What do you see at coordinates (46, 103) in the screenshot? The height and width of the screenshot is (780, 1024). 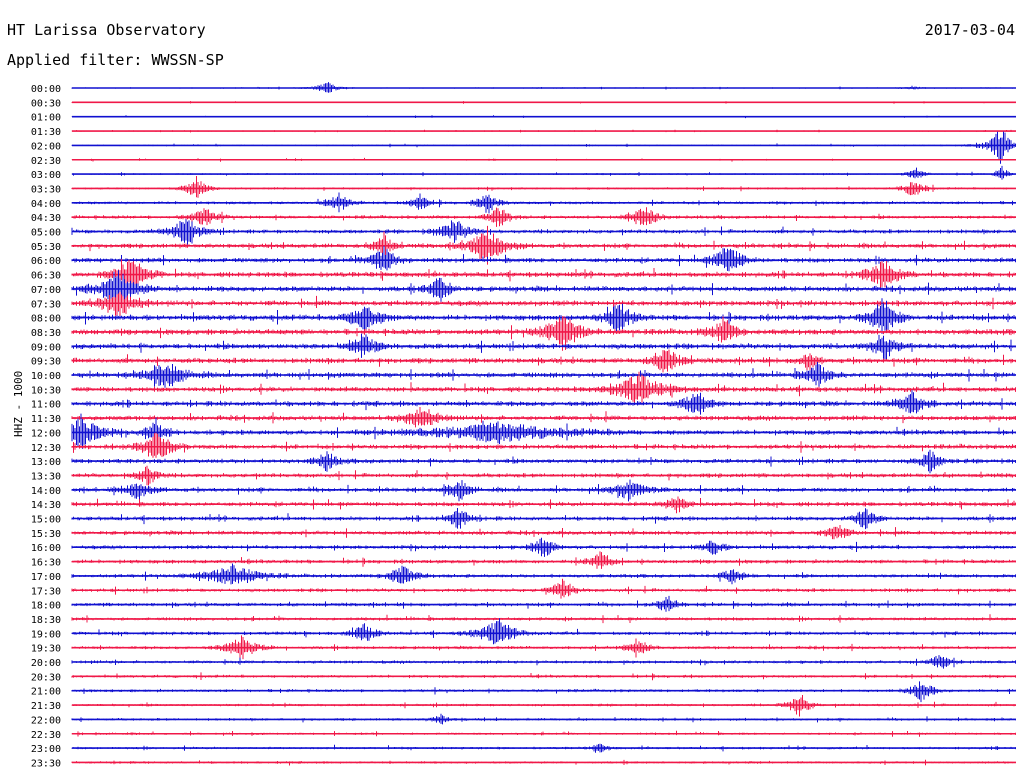 I see `time-label: 00:30` at bounding box center [46, 103].